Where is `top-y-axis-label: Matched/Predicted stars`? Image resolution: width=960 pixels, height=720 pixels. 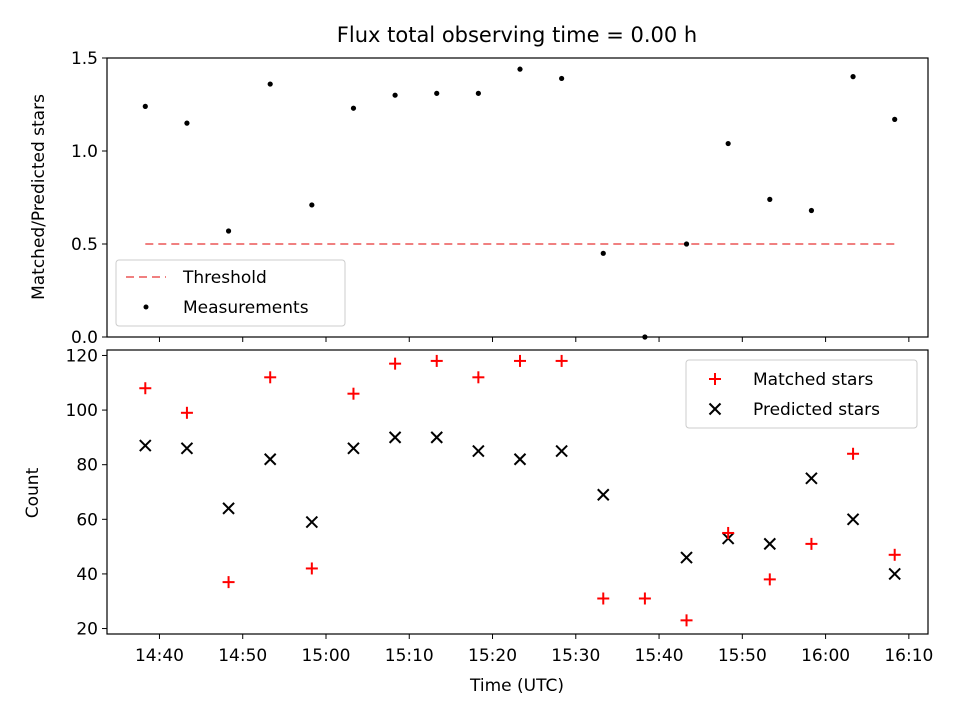
top-y-axis-label: Matched/Predicted stars is located at coordinates (39, 197).